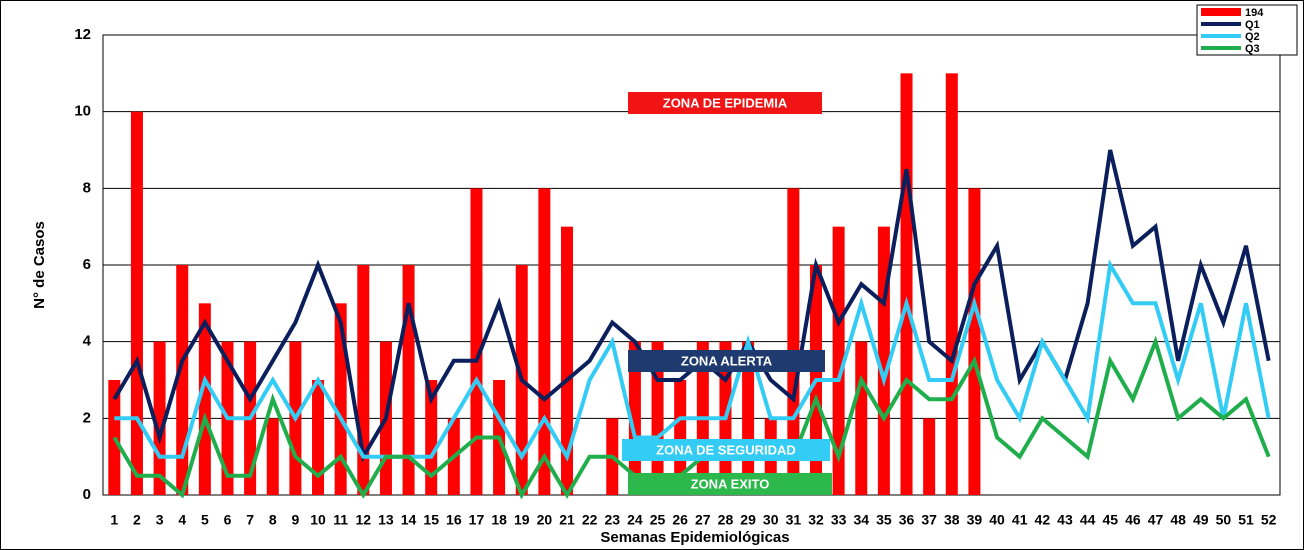 The image size is (1304, 550). I want to click on x-tick-label: 38, so click(952, 520).